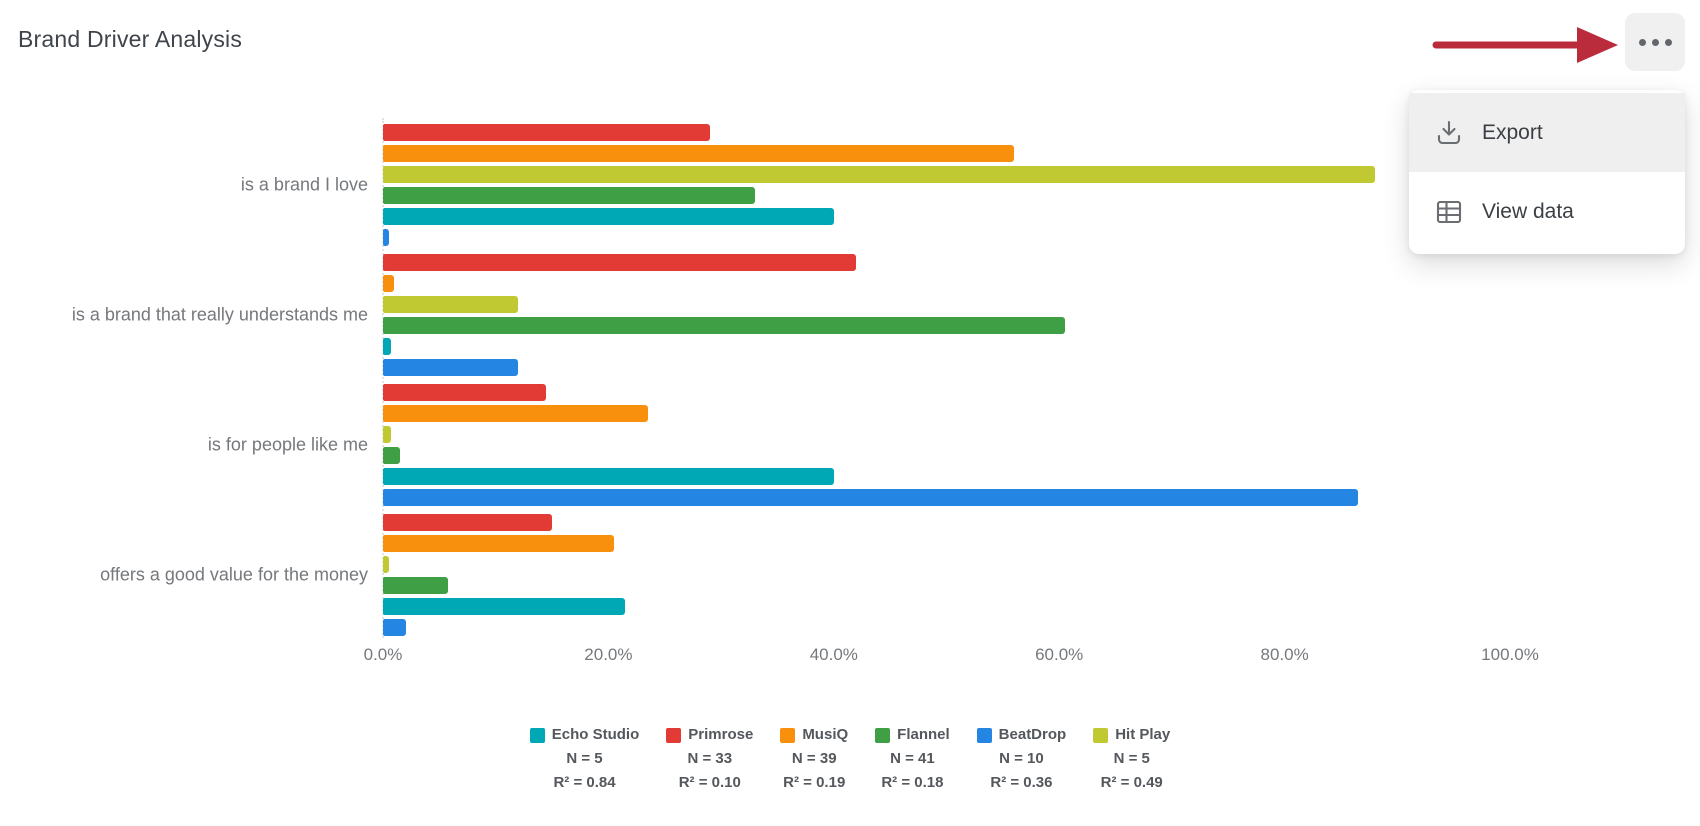  I want to click on bar-group-offers-a-good-value-for-the-money: offers a good value for the money, so click(805, 575).